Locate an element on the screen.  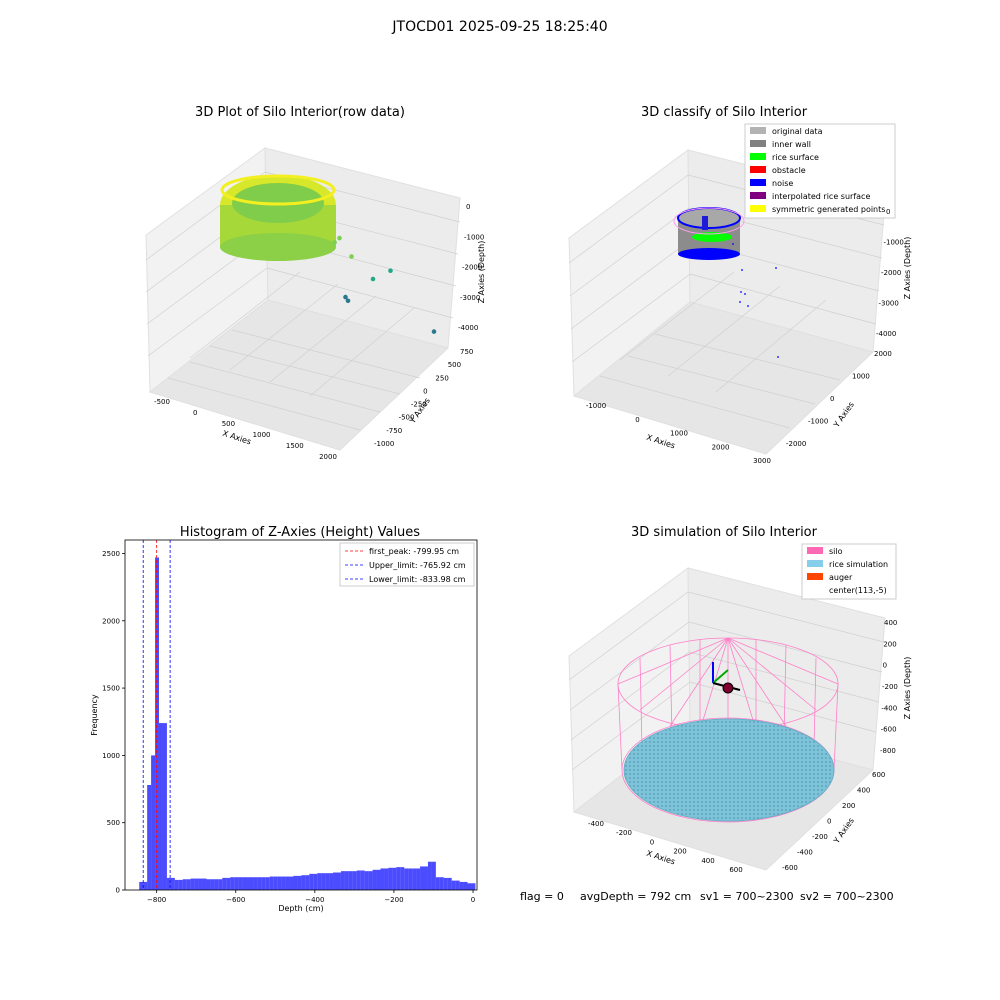
legend-label: first_peak: -799.95 cm is located at coordinates (414, 551).